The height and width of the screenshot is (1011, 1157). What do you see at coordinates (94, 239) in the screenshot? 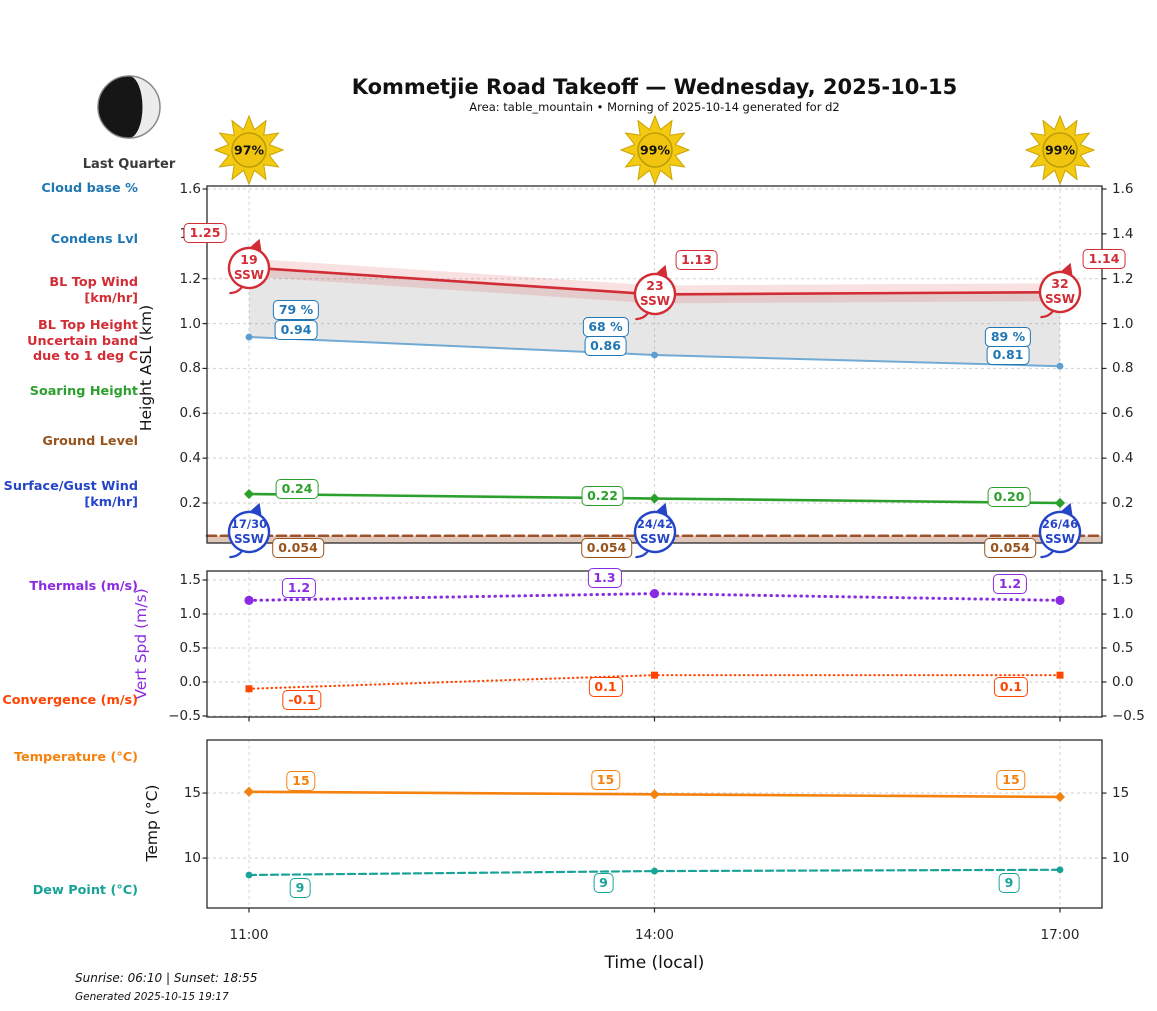
I see `legend-label-line: Condens Lvl` at bounding box center [94, 239].